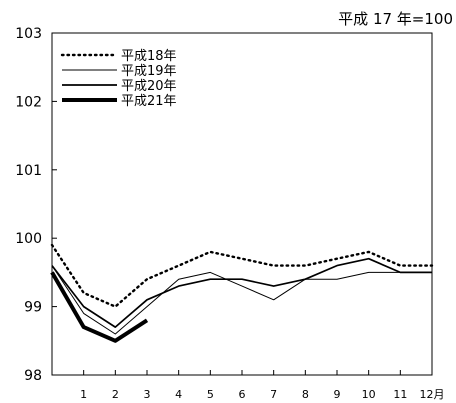 This screenshot has width=456, height=403. Describe the element at coordinates (28, 171) in the screenshot. I see `y-tick-label: 101` at that location.